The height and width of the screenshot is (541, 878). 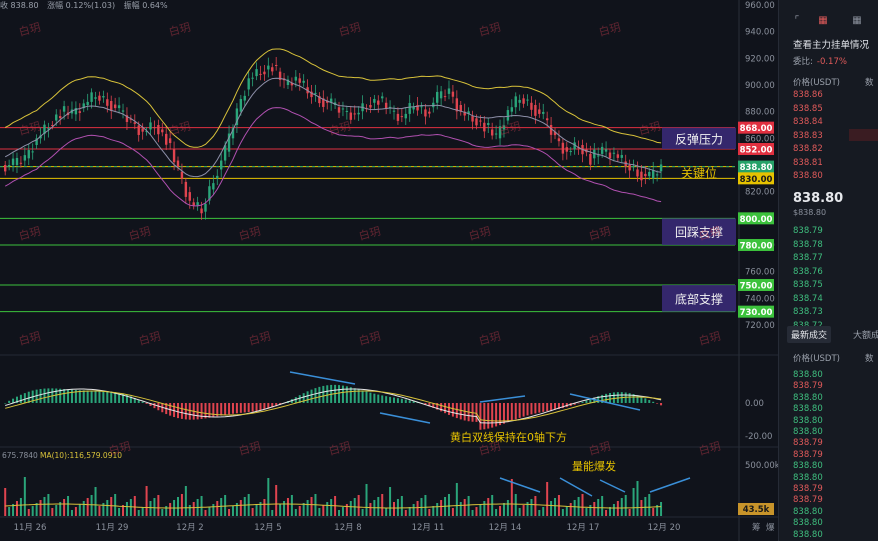 What do you see at coordinates (808, 244) in the screenshot?
I see `bid-row: 838.78` at bounding box center [808, 244].